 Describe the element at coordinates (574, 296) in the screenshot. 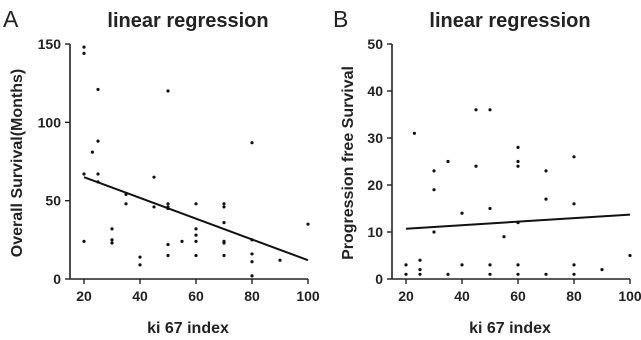

I see `panel-b-x-tick-label: 80` at that location.